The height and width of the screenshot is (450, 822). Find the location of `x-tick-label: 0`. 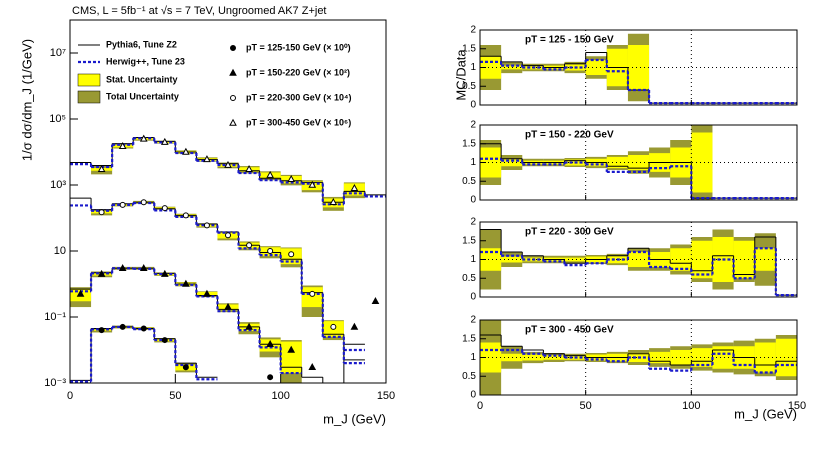

x-tick-label: 0 is located at coordinates (480, 406).